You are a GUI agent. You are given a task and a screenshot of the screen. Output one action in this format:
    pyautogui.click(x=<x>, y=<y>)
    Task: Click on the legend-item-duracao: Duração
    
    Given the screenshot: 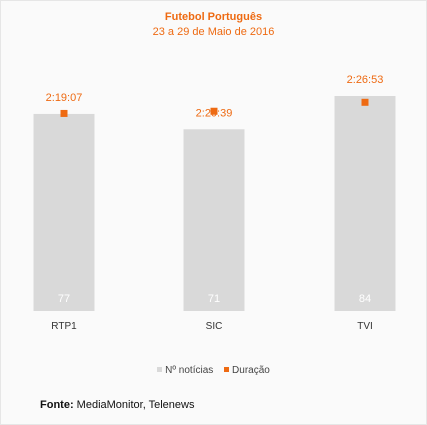 What is the action you would take?
    pyautogui.click(x=247, y=370)
    